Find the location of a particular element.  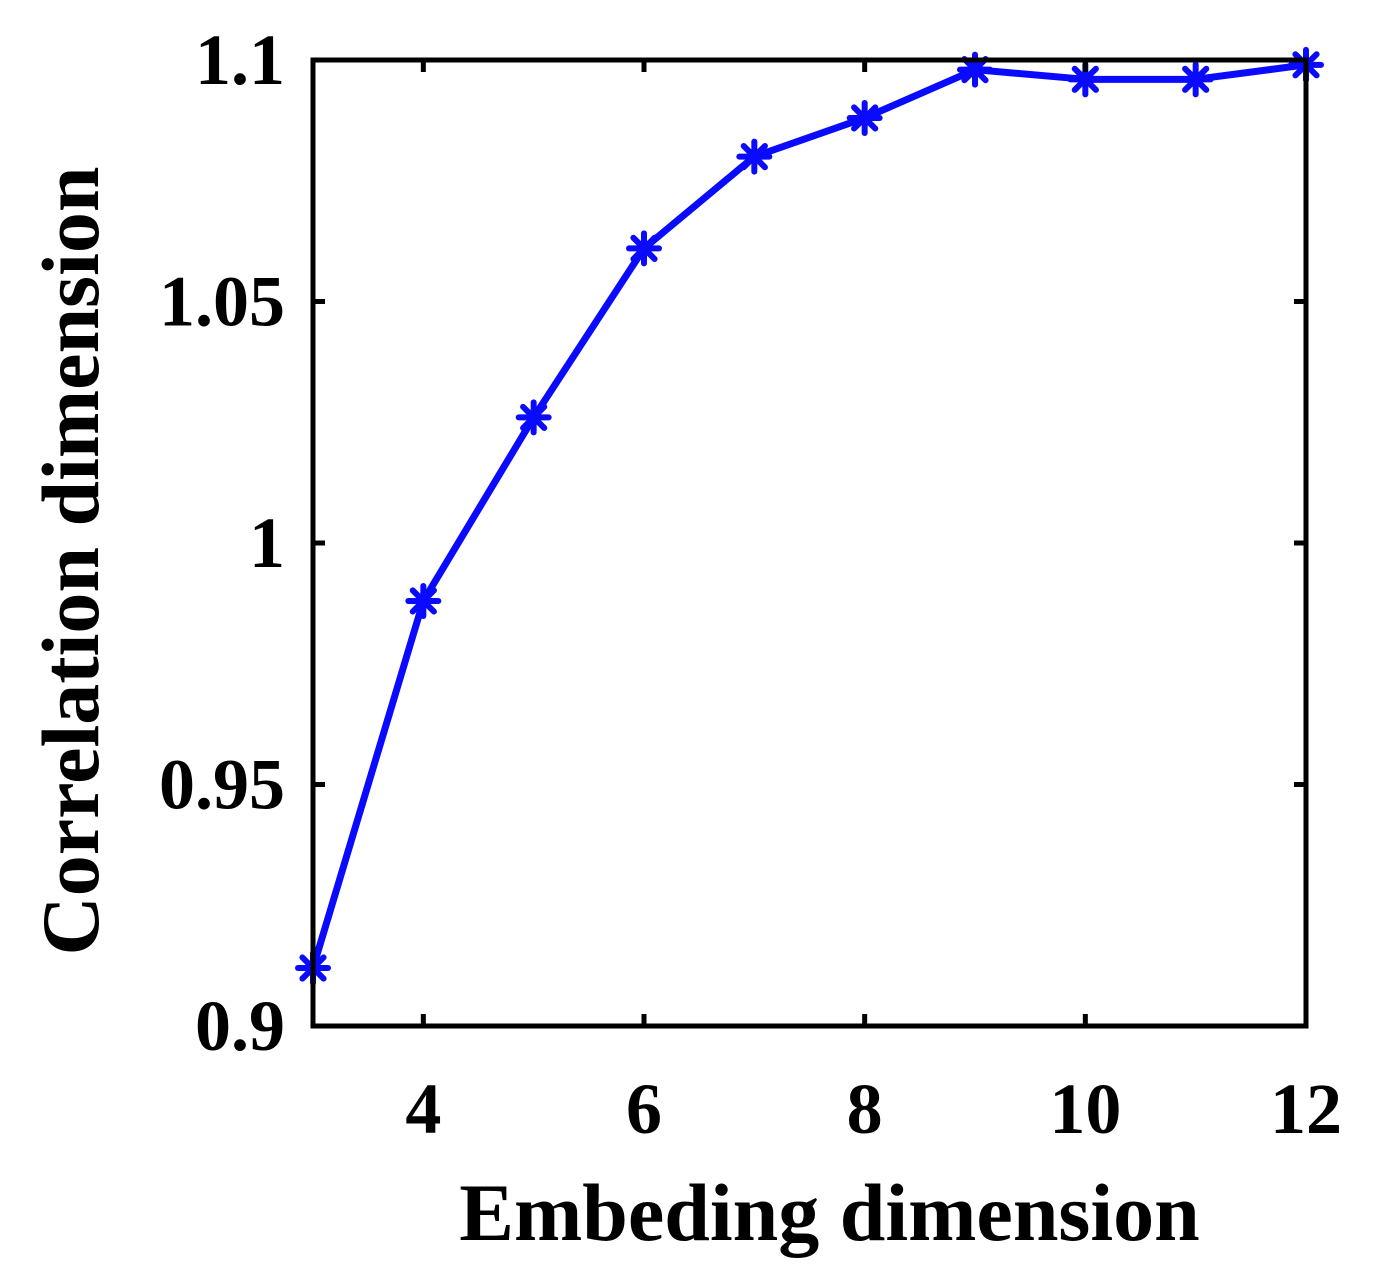

y-tick-label: 1 is located at coordinates (267, 543).